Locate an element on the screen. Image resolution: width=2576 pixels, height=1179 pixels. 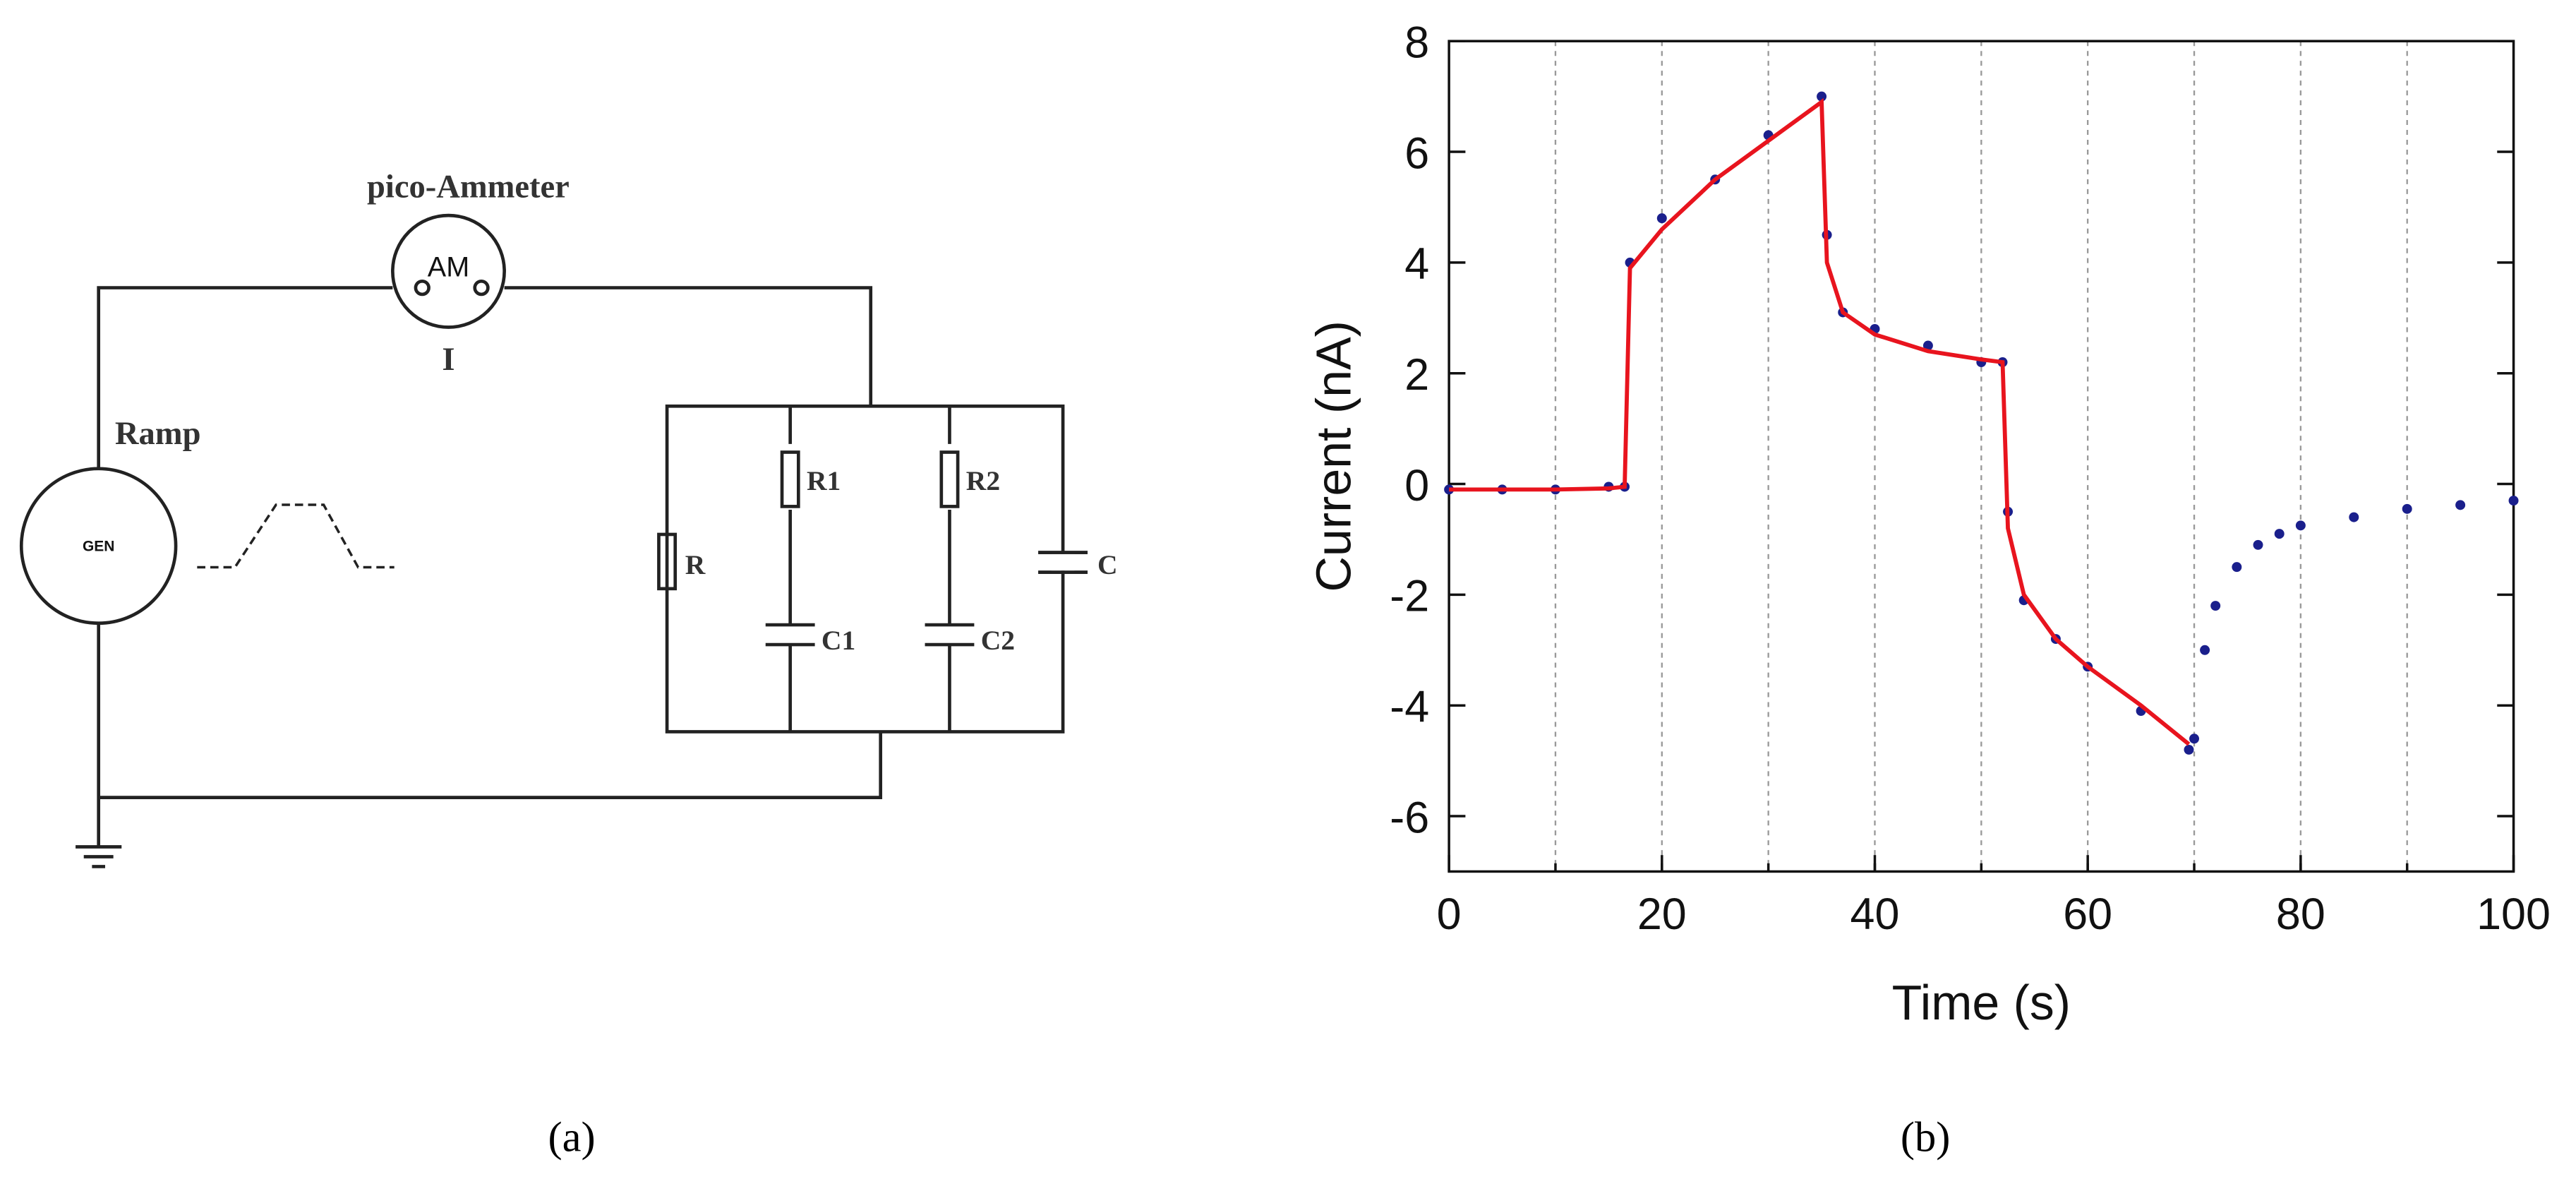
label: C2 is located at coordinates (998, 640).